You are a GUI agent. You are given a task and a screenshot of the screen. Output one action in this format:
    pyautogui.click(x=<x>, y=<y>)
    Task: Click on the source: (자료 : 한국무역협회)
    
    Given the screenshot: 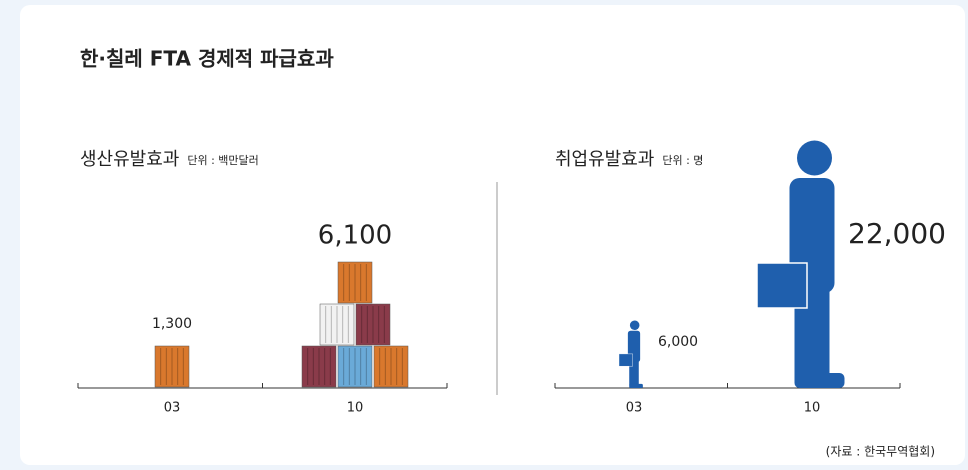 What is the action you would take?
    pyautogui.click(x=880, y=452)
    